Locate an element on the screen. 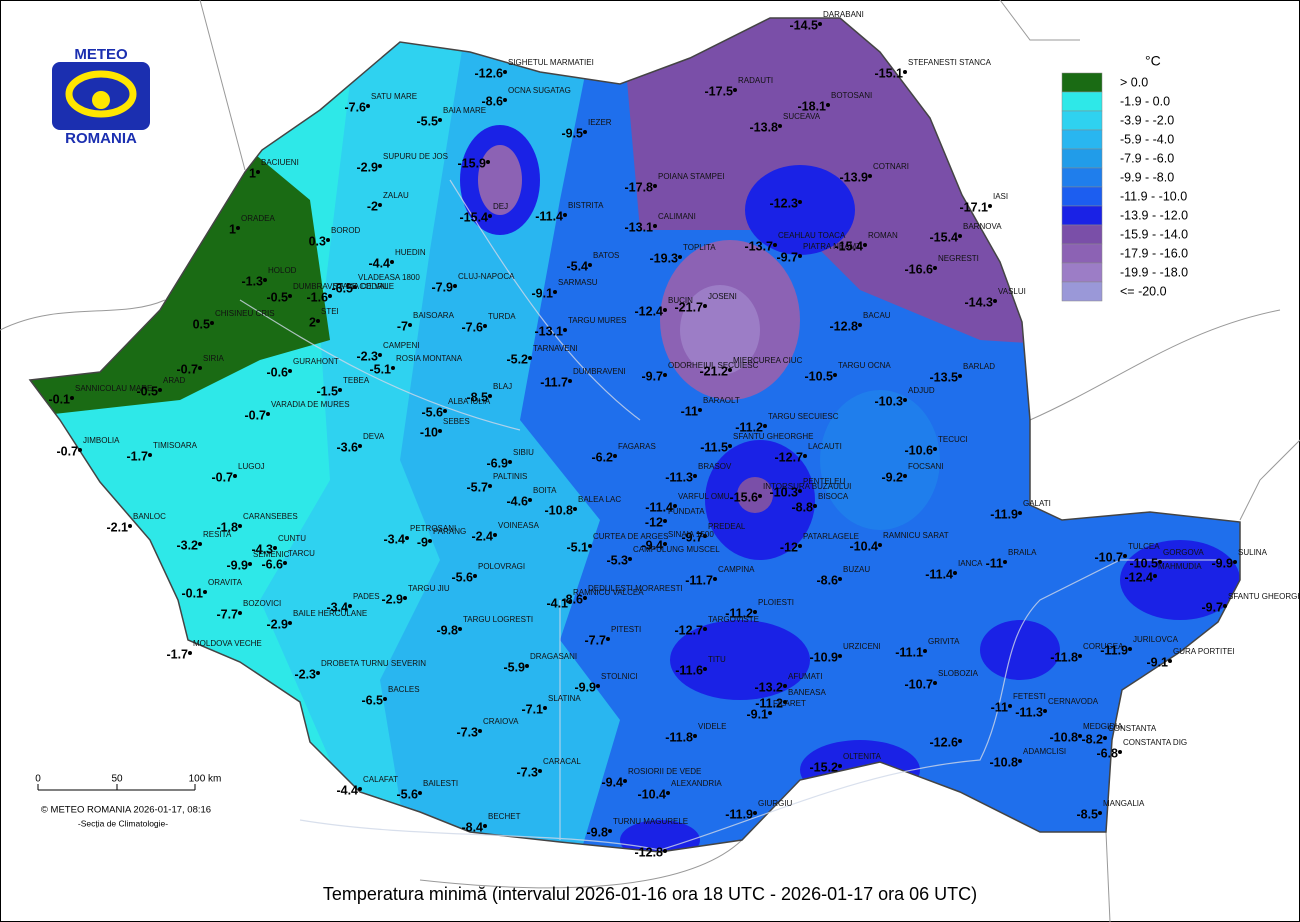 The height and width of the screenshot is (922, 1300). station-name: TARCU is located at coordinates (301, 553).